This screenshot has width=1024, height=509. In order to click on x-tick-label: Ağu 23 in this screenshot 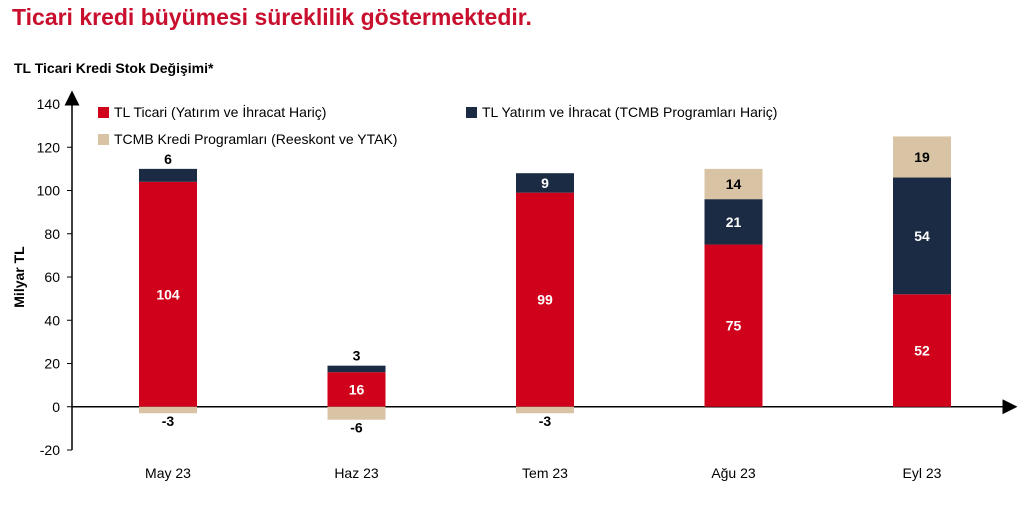, I will do `click(733, 473)`.